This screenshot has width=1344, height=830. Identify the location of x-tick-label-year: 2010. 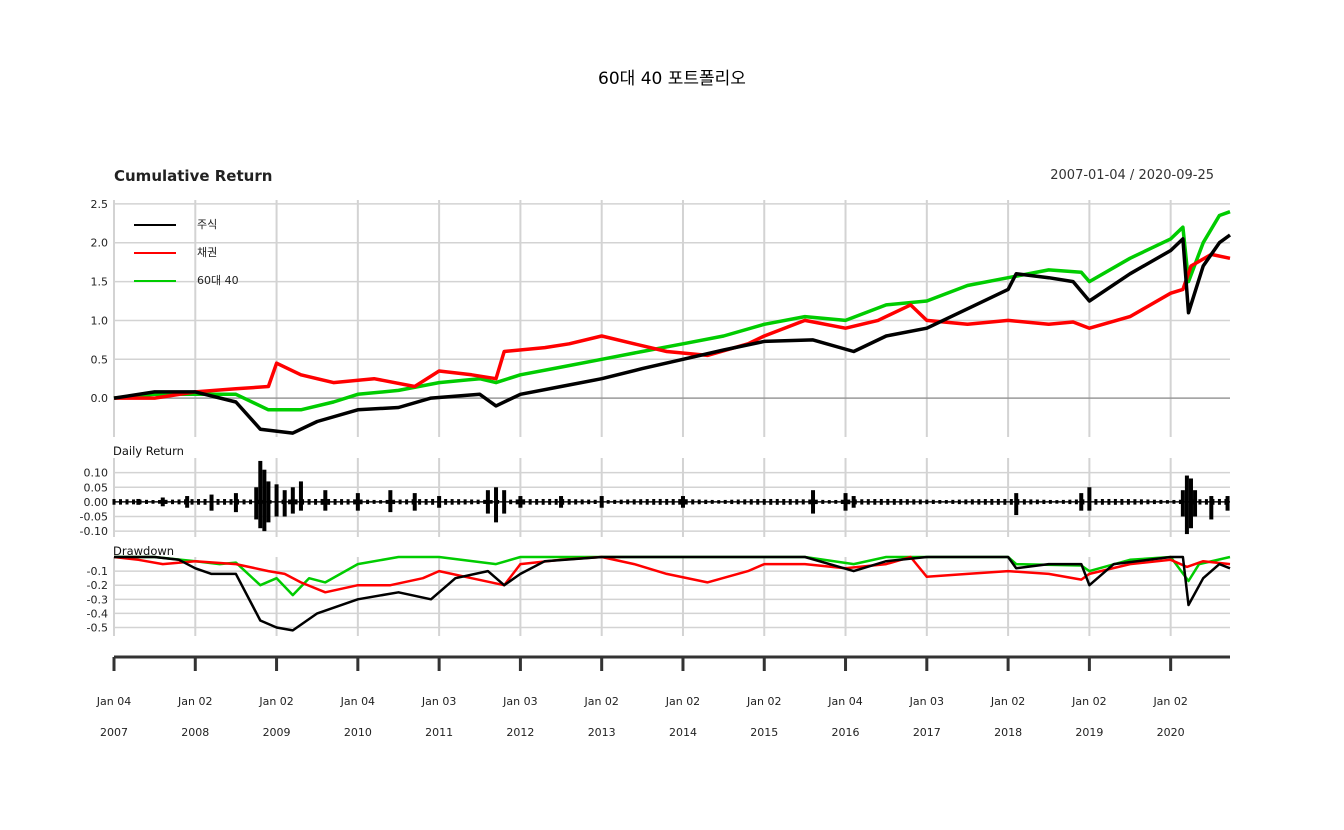
(358, 732).